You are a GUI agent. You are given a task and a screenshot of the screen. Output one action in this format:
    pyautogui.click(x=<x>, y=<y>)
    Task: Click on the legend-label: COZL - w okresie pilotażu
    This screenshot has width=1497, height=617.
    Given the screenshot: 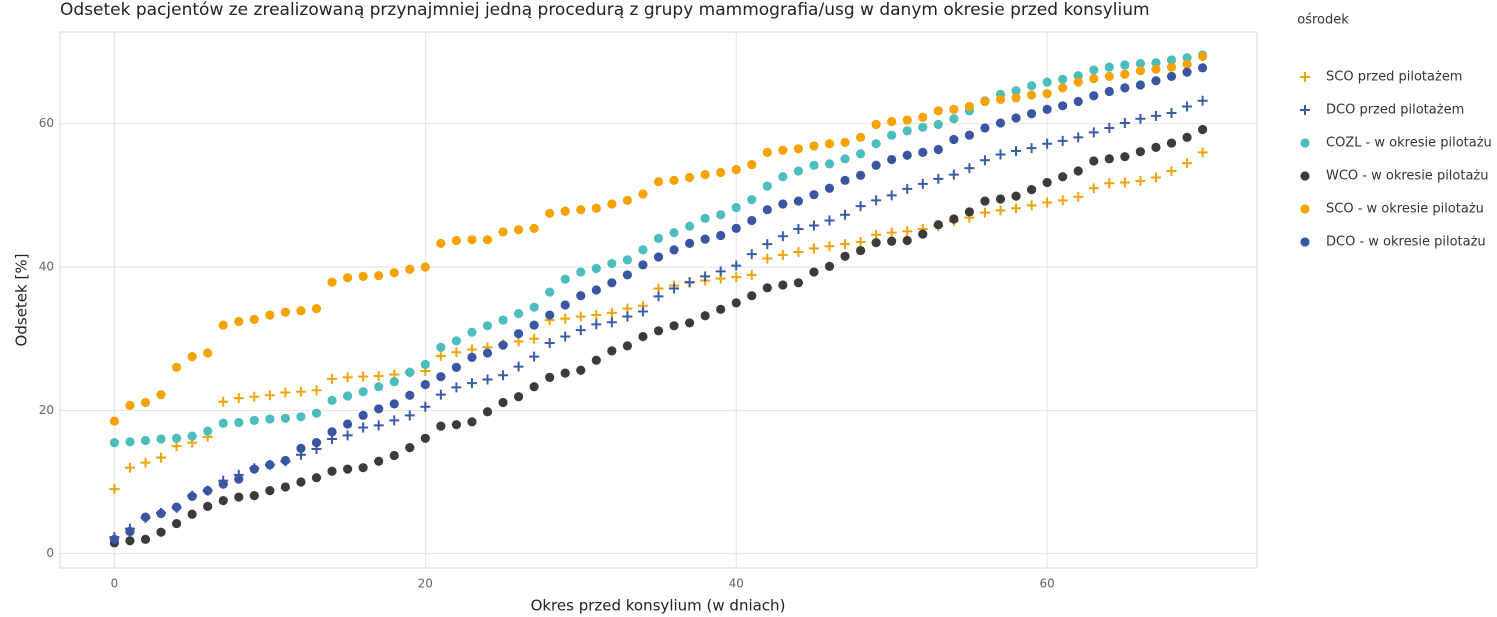 What is the action you would take?
    pyautogui.click(x=1409, y=143)
    